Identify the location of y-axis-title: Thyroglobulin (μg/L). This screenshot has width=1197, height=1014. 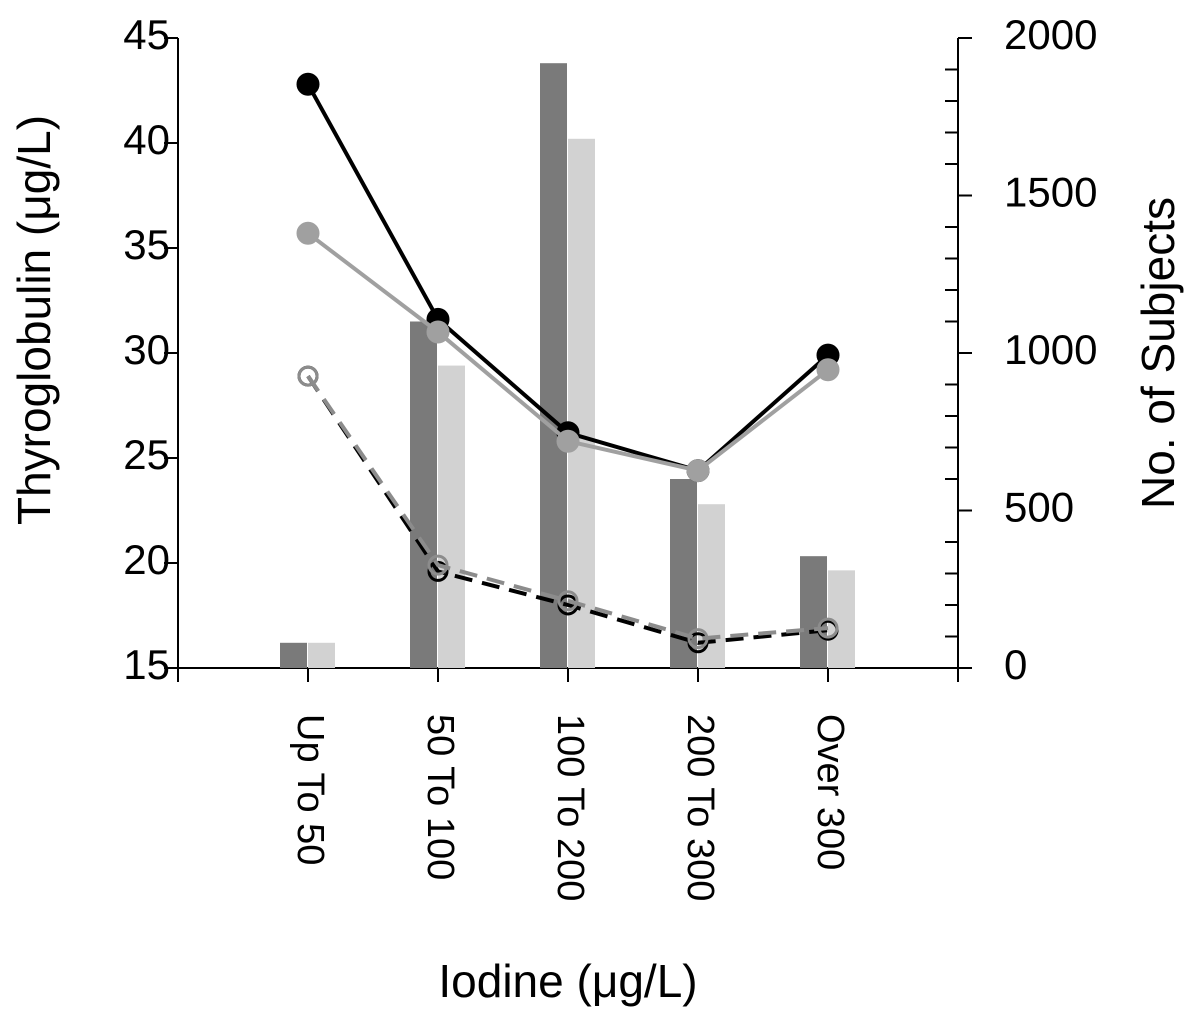
(34, 320).